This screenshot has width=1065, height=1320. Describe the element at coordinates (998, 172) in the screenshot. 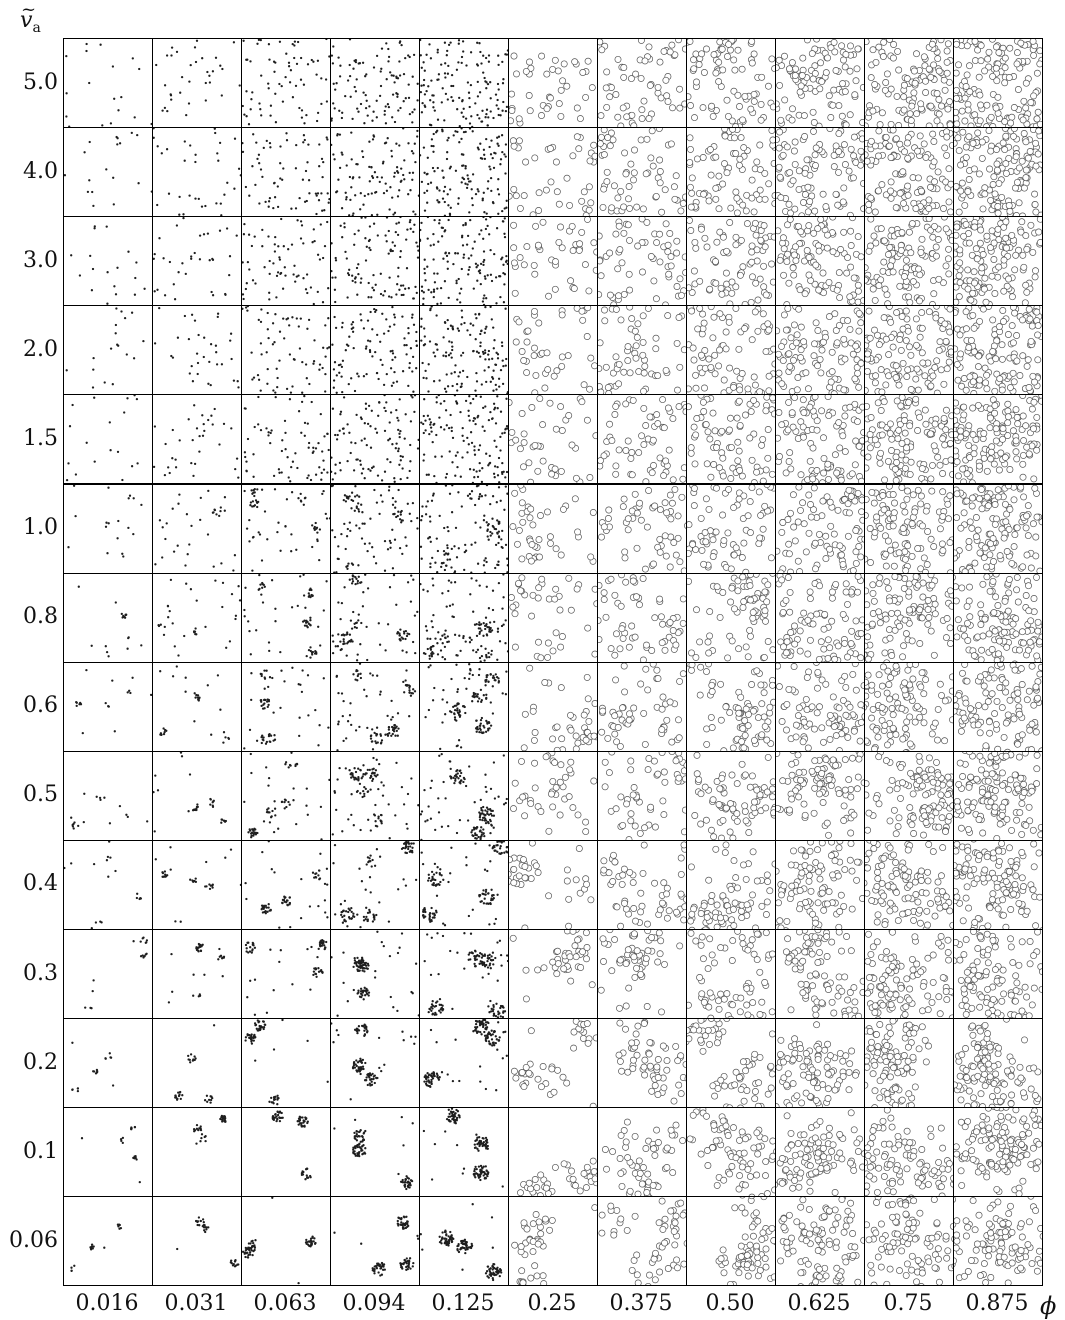

I see `snapshot-panel` at that location.